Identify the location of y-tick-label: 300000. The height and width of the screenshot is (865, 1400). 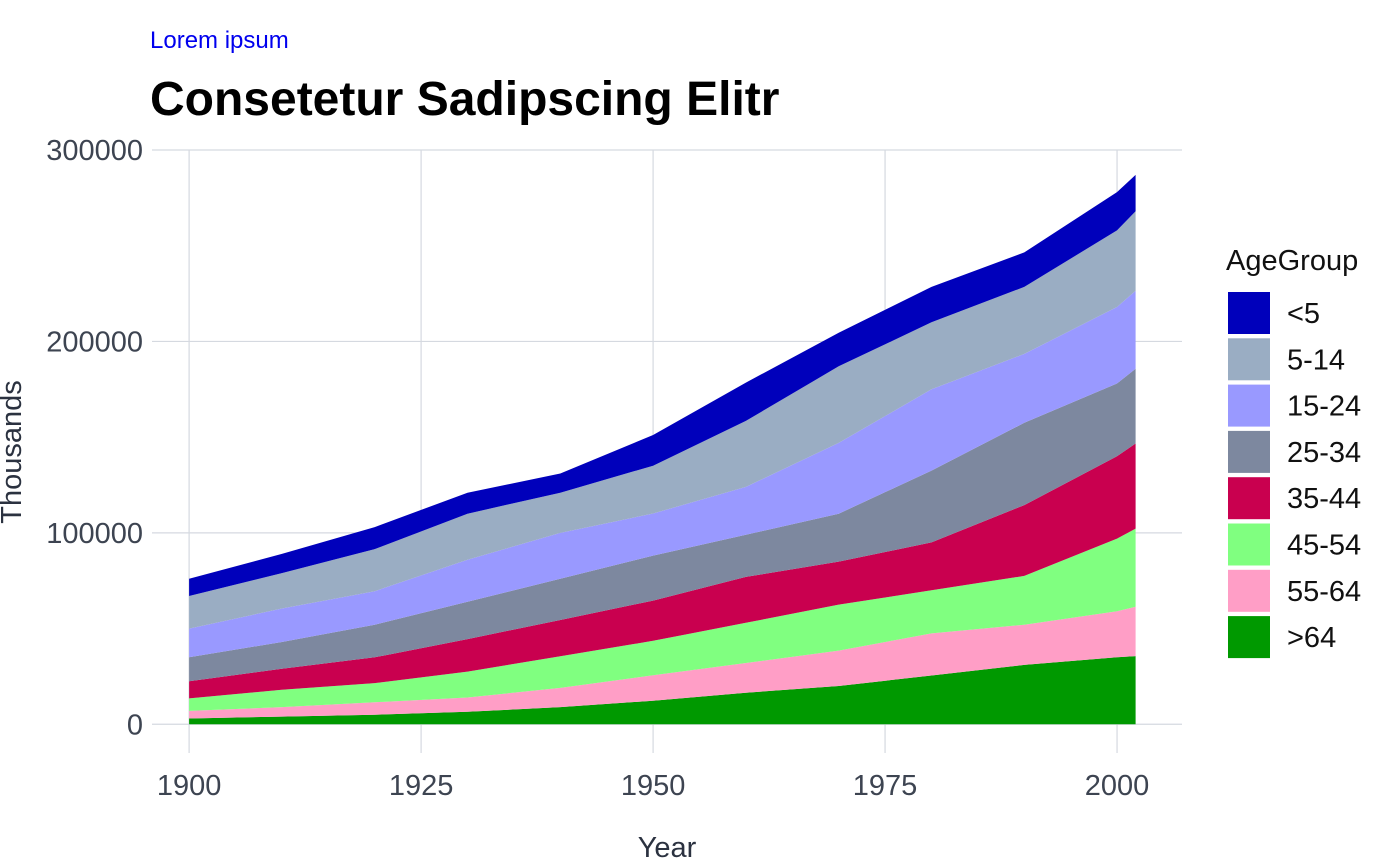
(94, 151).